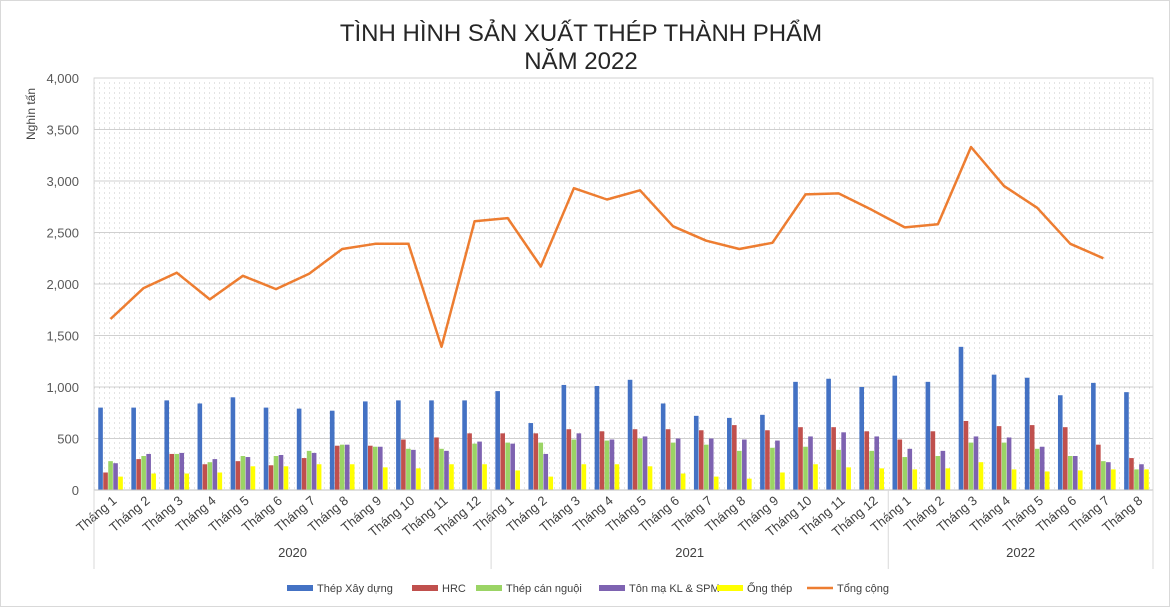 Image resolution: width=1170 pixels, height=611 pixels. I want to click on y-tick-label: 2,000, so click(62, 284).